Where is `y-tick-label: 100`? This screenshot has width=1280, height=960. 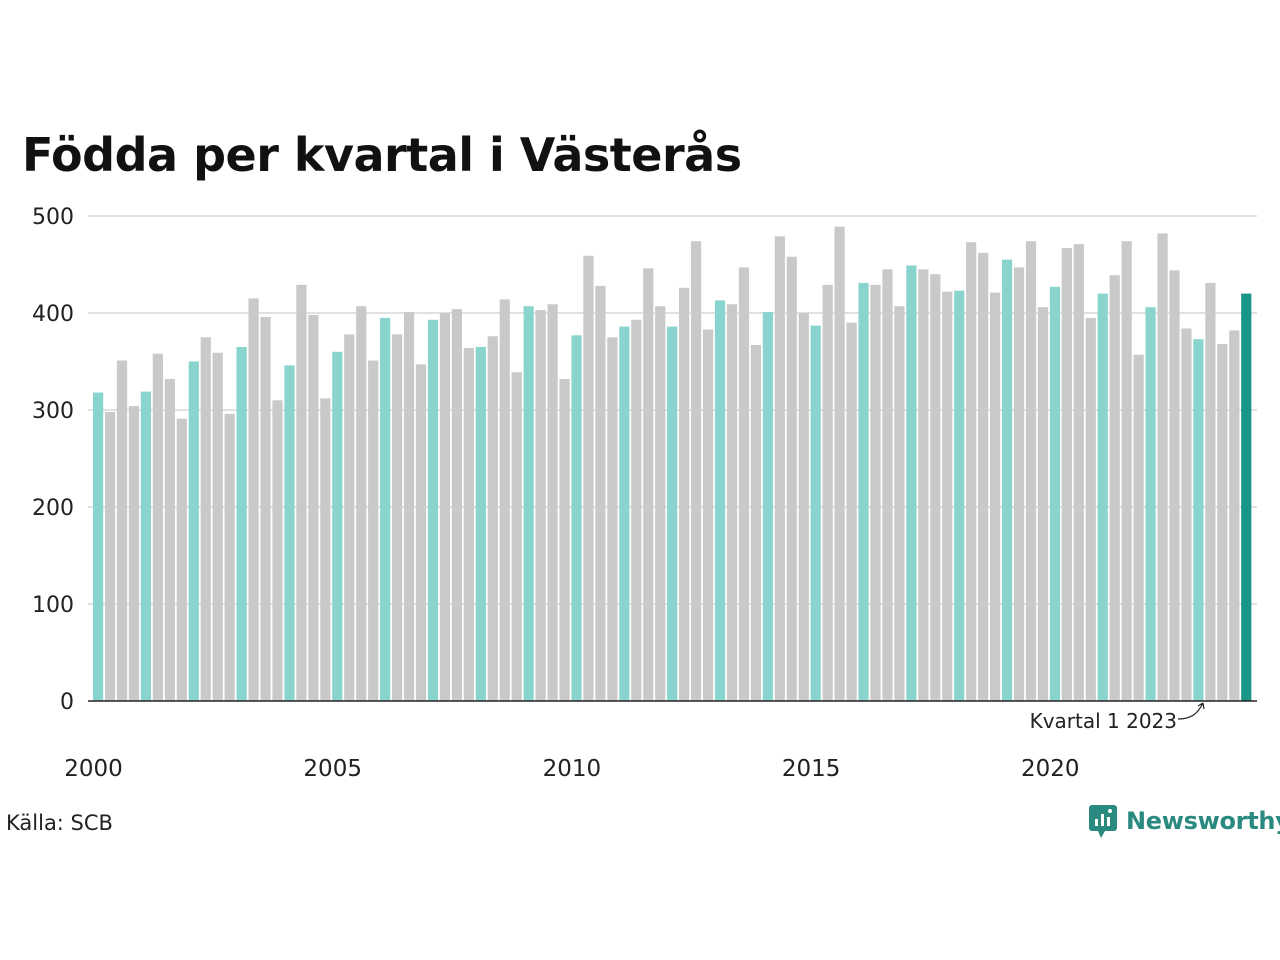 y-tick-label: 100 is located at coordinates (53, 605).